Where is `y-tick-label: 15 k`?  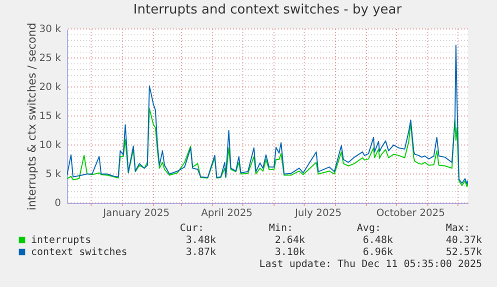 y-tick-label: 15 k is located at coordinates (50, 116).